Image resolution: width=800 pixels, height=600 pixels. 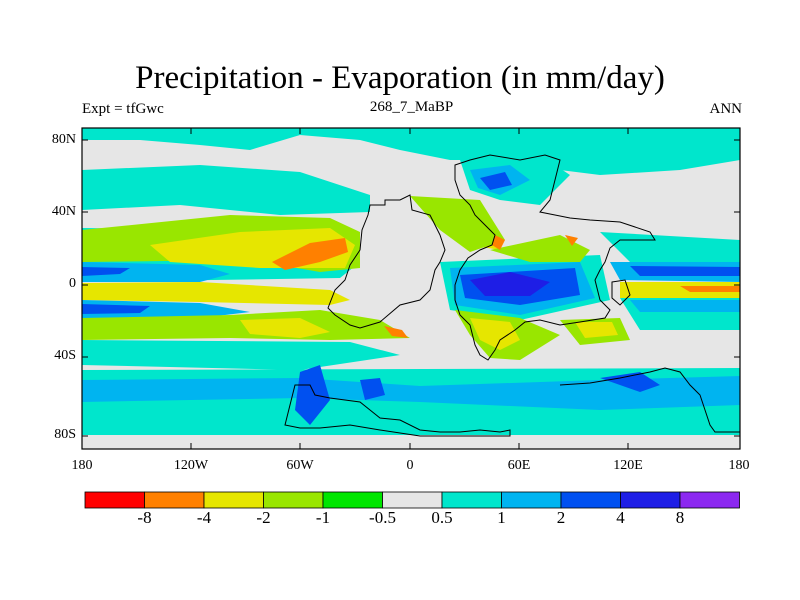 I want to click on lon-label-120w: 120W, so click(x=191, y=465).